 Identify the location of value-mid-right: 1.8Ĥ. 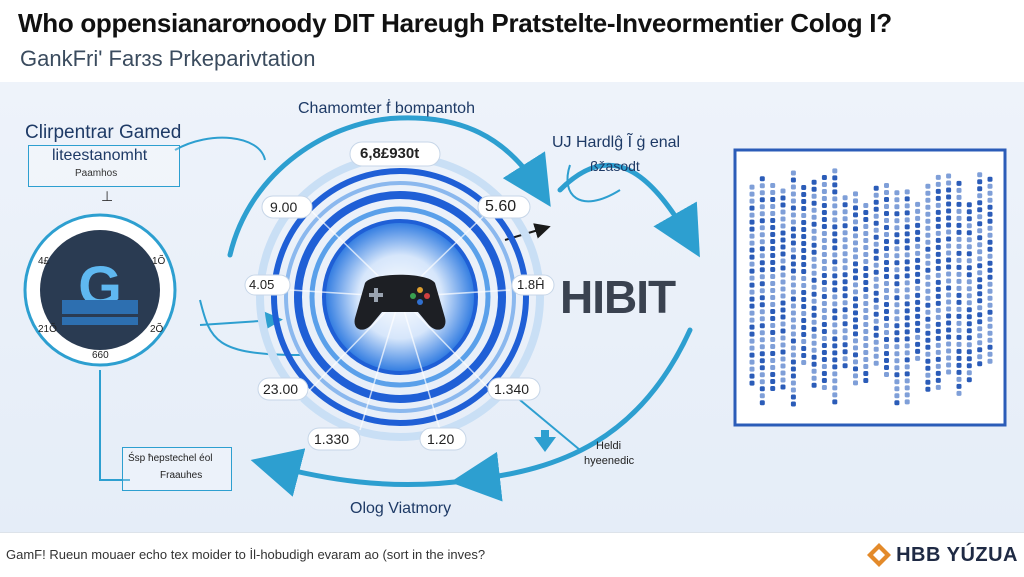
(531, 284).